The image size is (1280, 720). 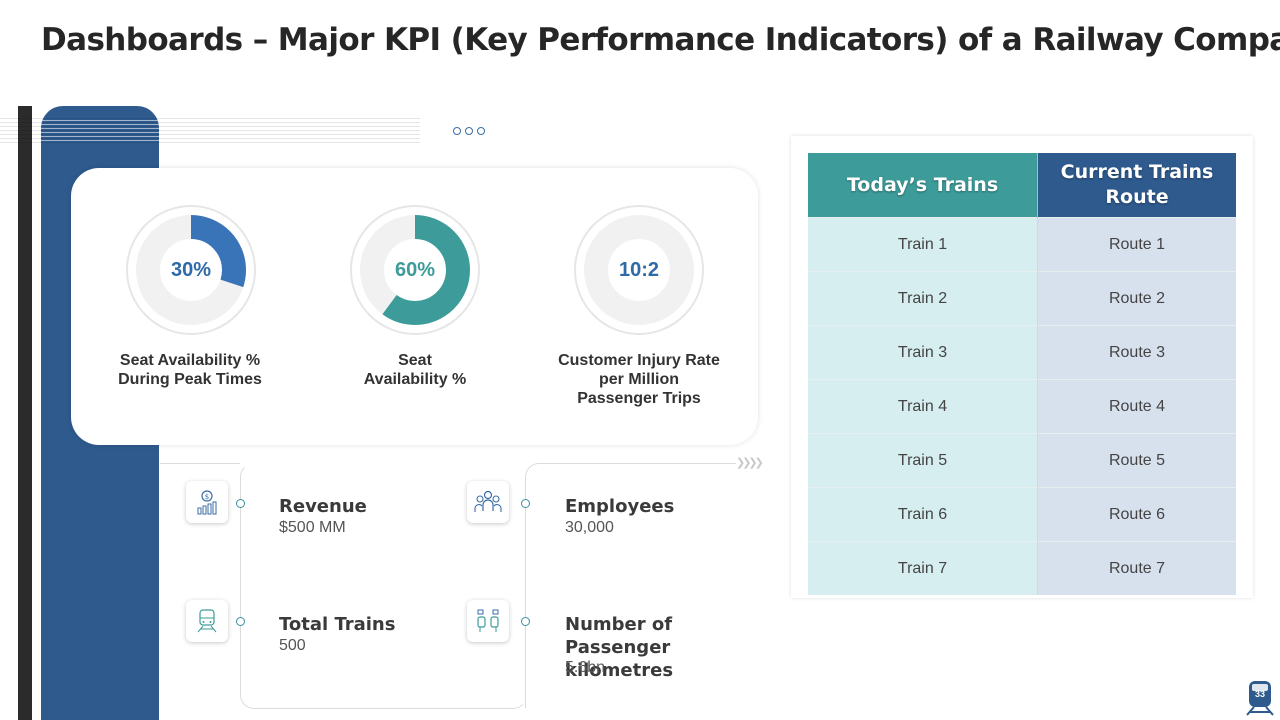 I want to click on passenger-km-label: Number of Passenger kilometres, so click(x=619, y=647).